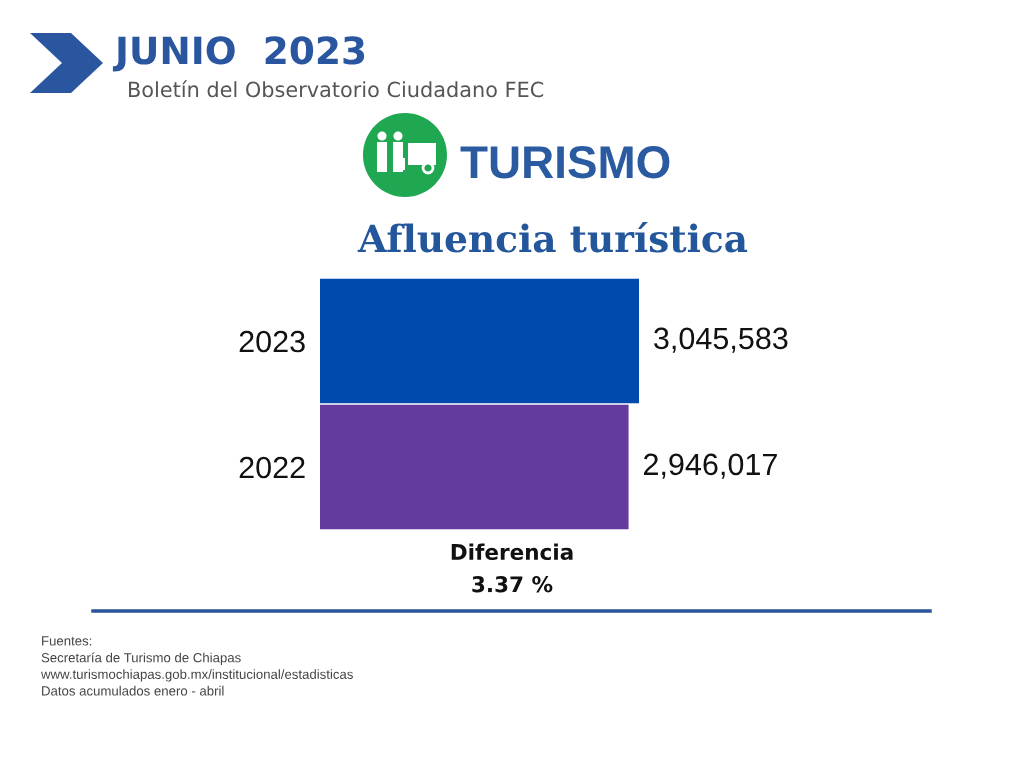 This screenshot has height=768, width=1024. What do you see at coordinates (512, 568) in the screenshot?
I see `text: Diferencia 3.37 %` at bounding box center [512, 568].